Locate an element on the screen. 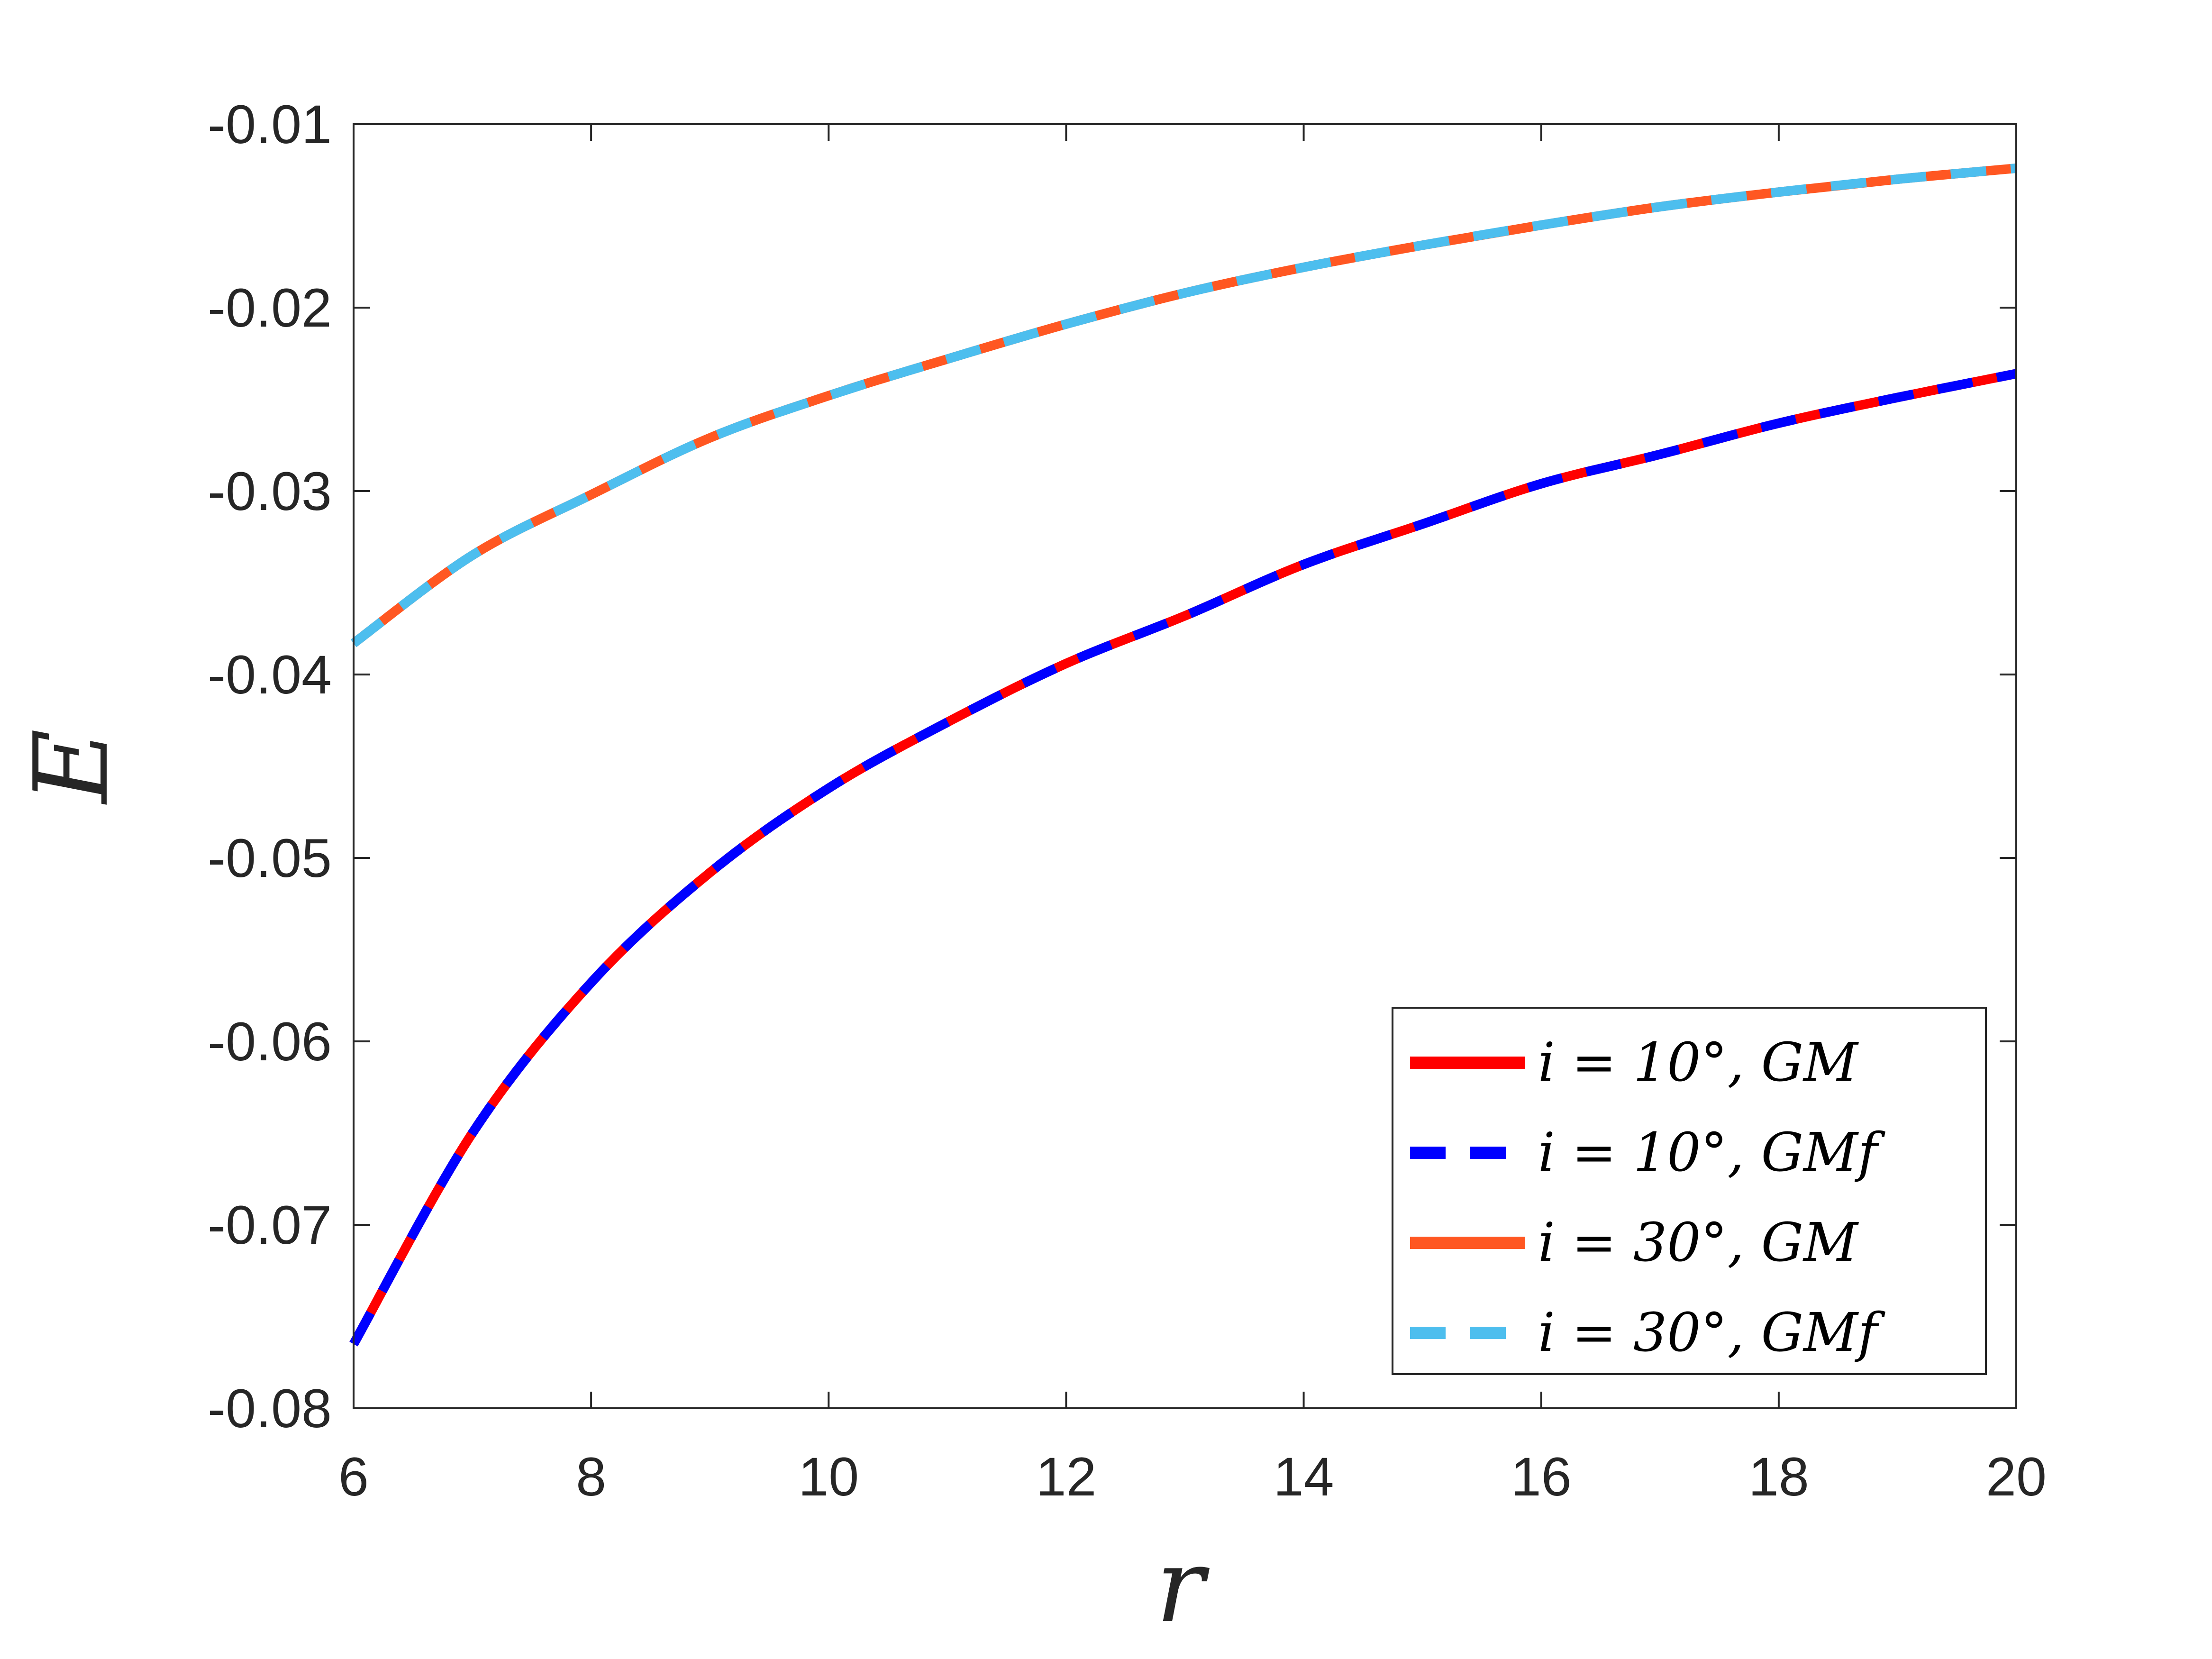  y-tick-label: -0.08 is located at coordinates (270, 1408).